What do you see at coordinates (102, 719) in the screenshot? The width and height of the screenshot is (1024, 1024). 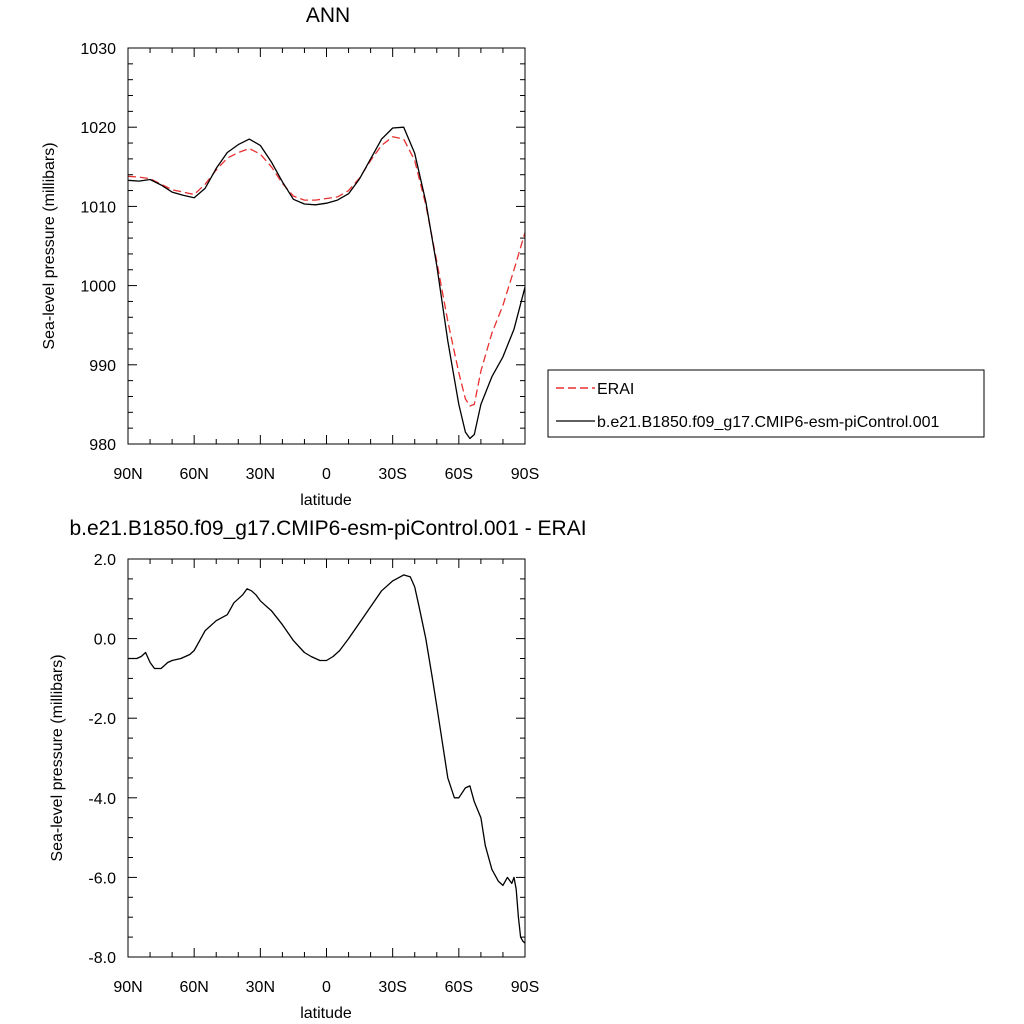 I see `y-tick-label: -2.0` at bounding box center [102, 719].